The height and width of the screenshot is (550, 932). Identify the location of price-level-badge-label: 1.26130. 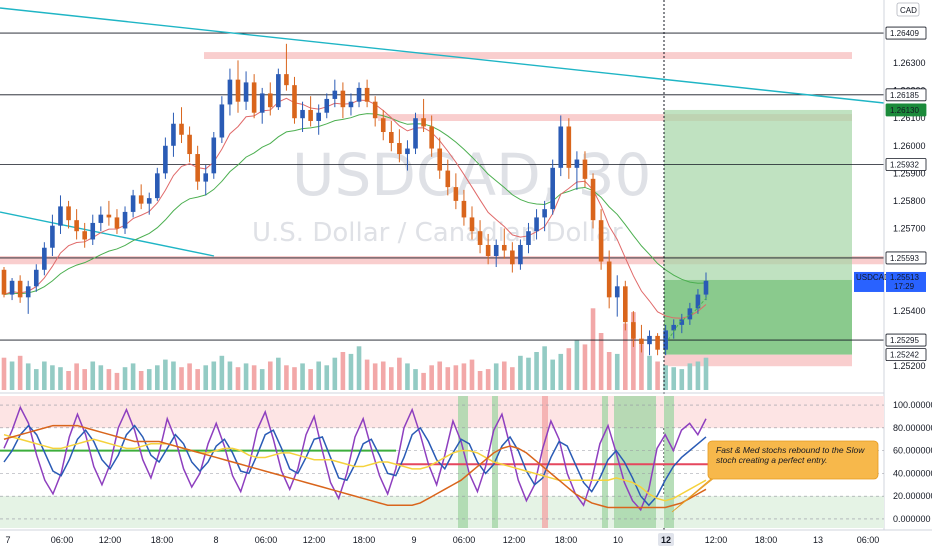
(904, 110).